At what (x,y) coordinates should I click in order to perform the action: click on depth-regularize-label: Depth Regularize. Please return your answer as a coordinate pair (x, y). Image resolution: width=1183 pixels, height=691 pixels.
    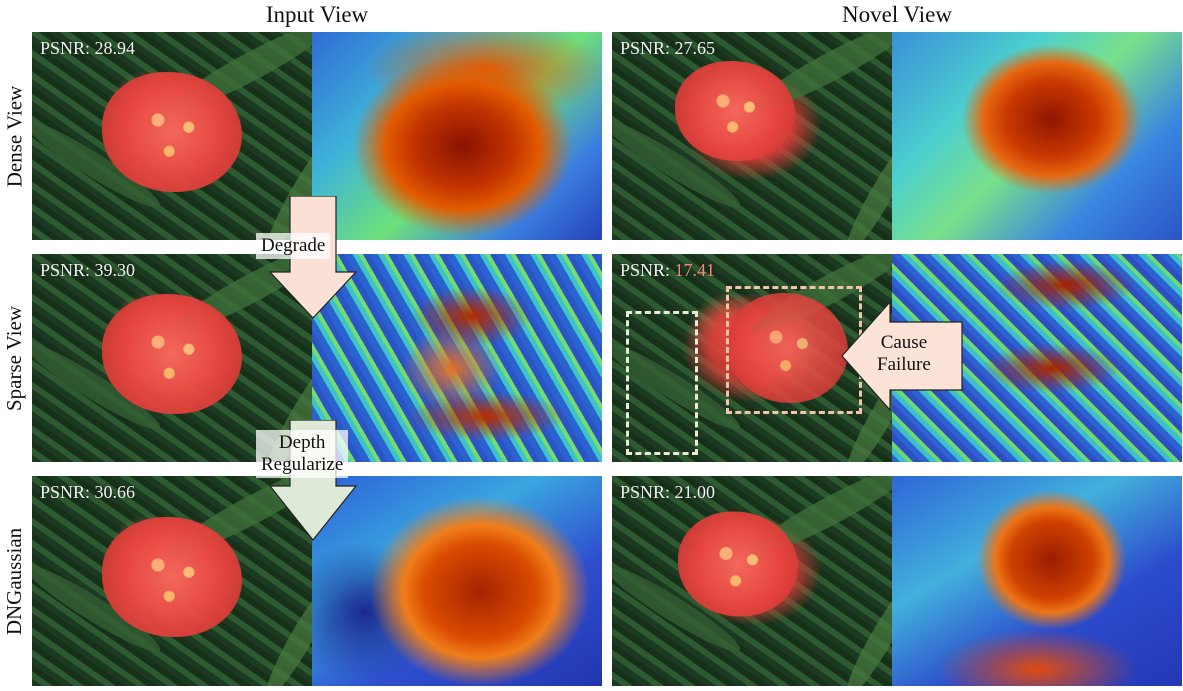
    Looking at the image, I should click on (302, 454).